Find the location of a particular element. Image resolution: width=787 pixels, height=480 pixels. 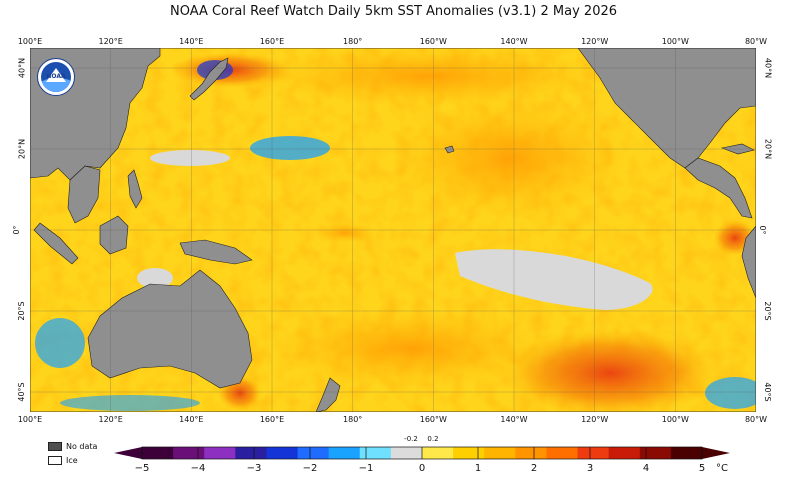

longitude-label-bottom: 100°W is located at coordinates (675, 419).